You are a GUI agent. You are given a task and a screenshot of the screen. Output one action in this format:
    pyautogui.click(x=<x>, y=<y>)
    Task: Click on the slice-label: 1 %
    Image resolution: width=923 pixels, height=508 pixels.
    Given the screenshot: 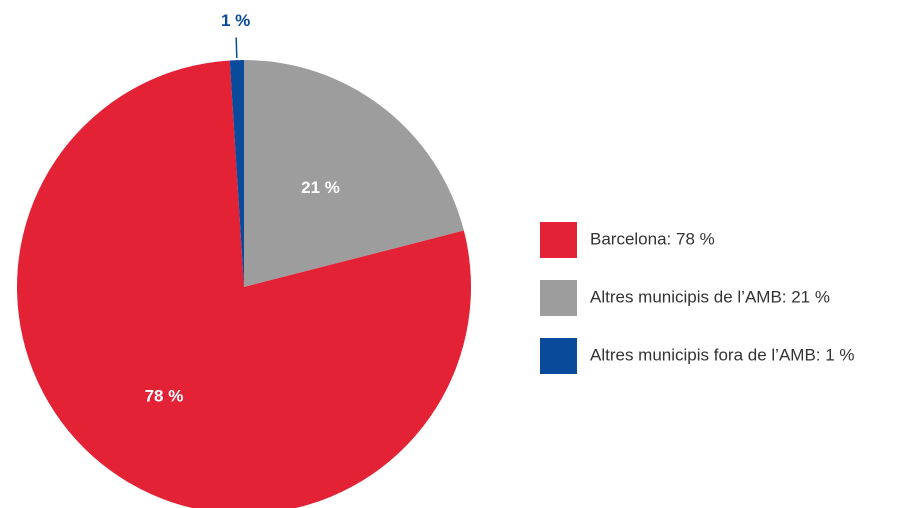 What is the action you would take?
    pyautogui.click(x=235, y=20)
    